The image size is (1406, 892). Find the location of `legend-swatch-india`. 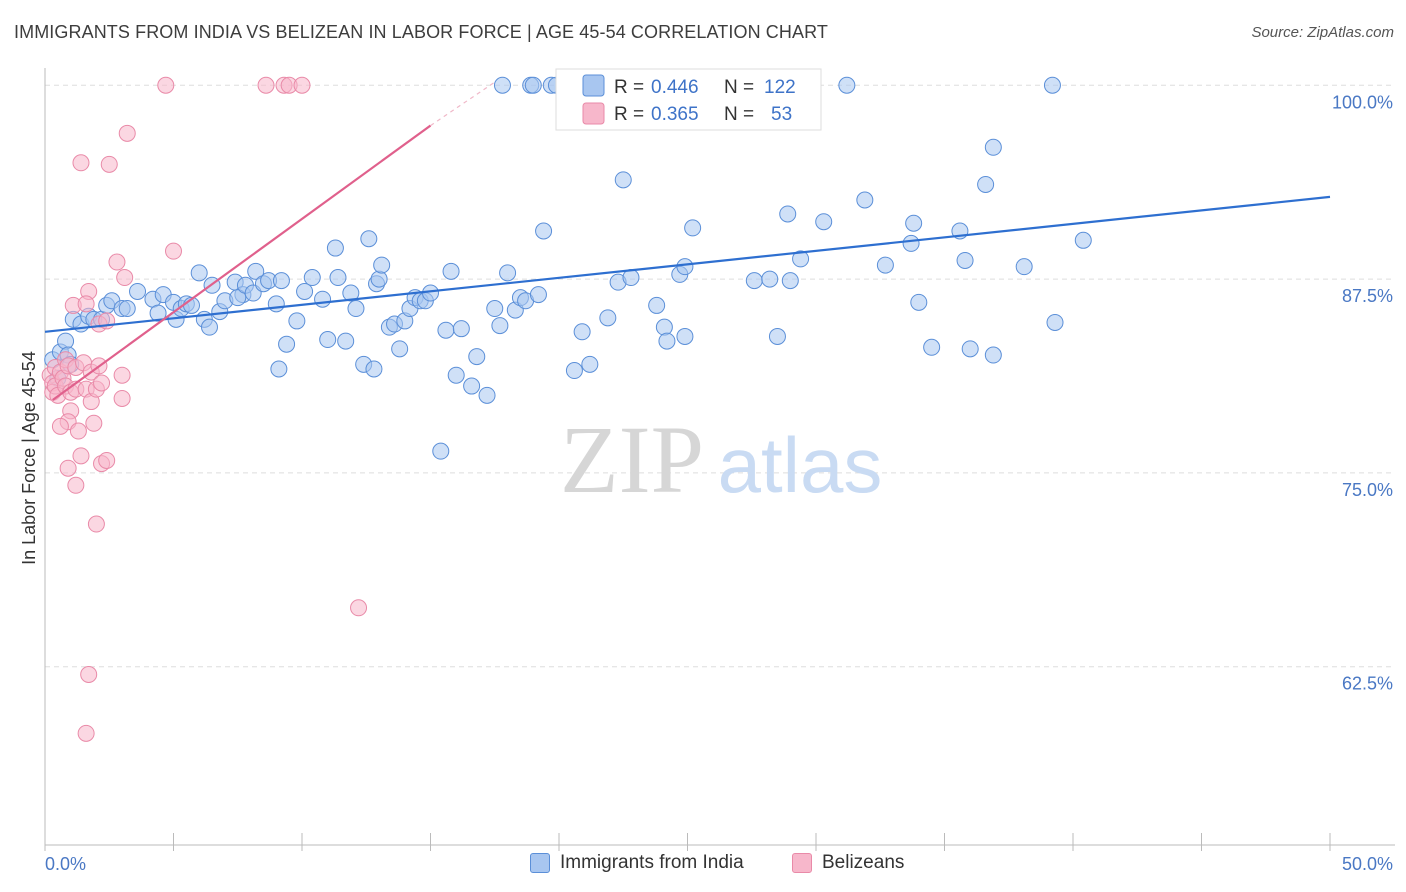

legend-swatch-india is located at coordinates (593, 85).